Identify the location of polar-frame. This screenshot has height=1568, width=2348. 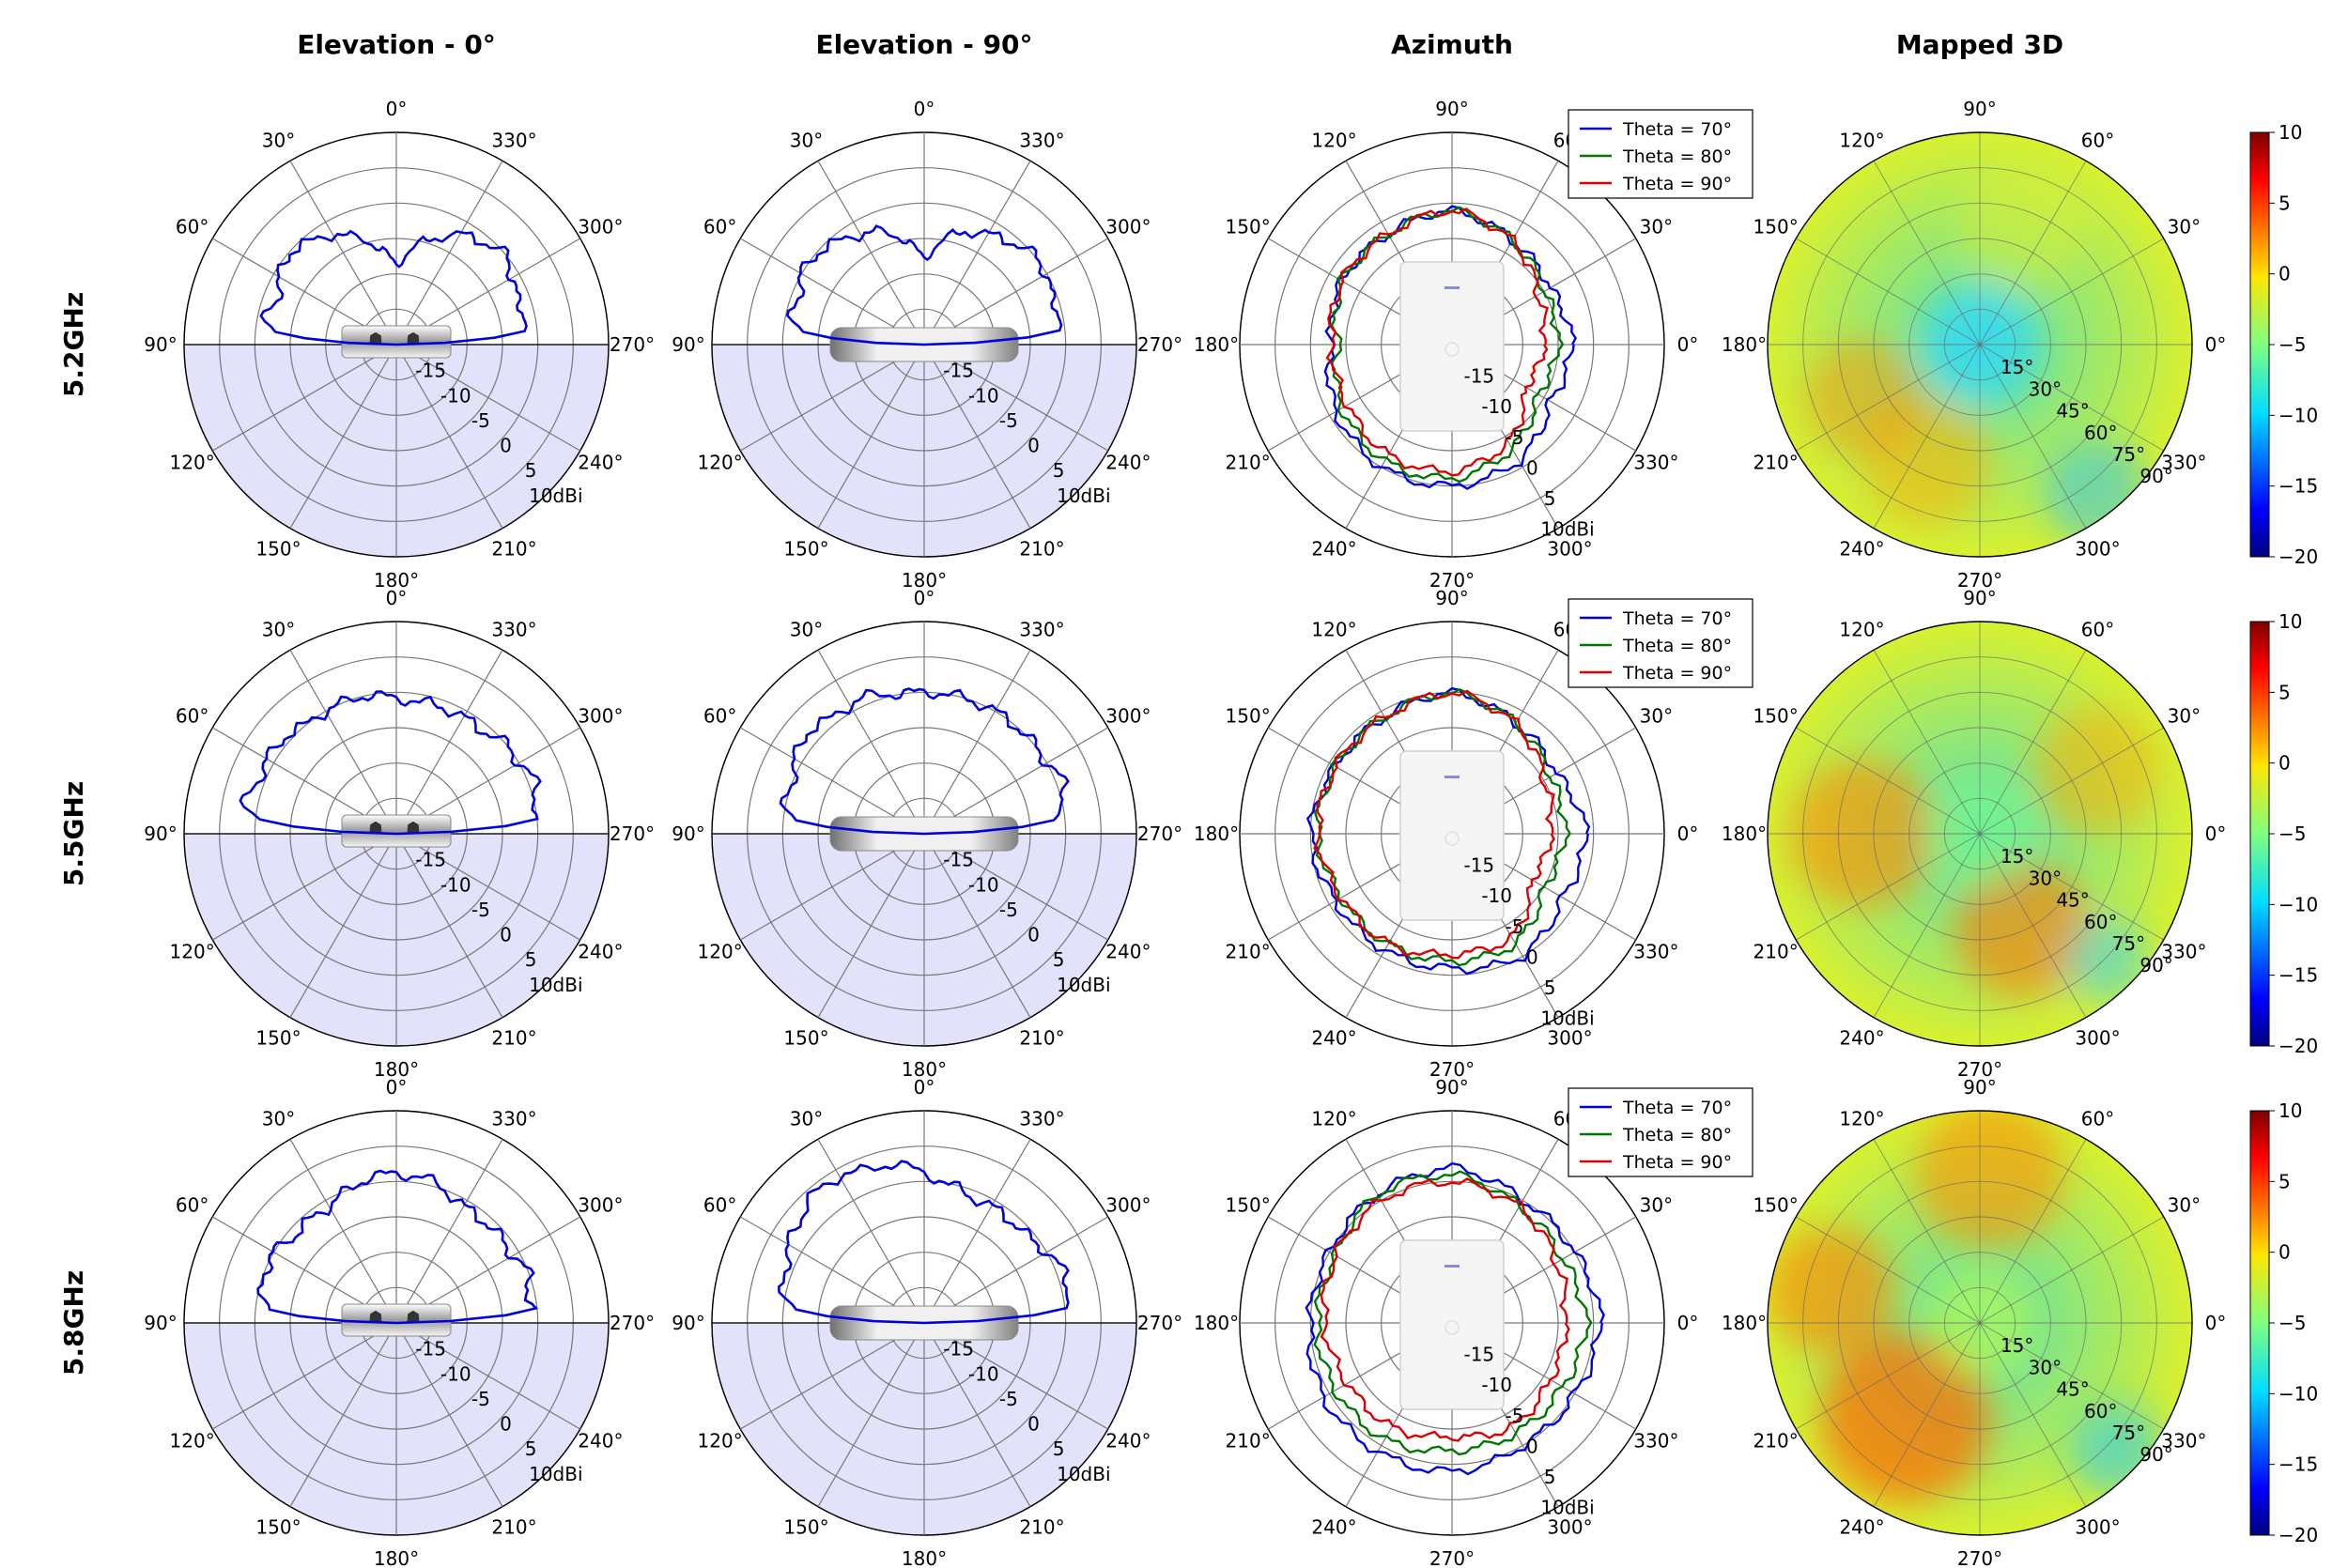
(1980, 834).